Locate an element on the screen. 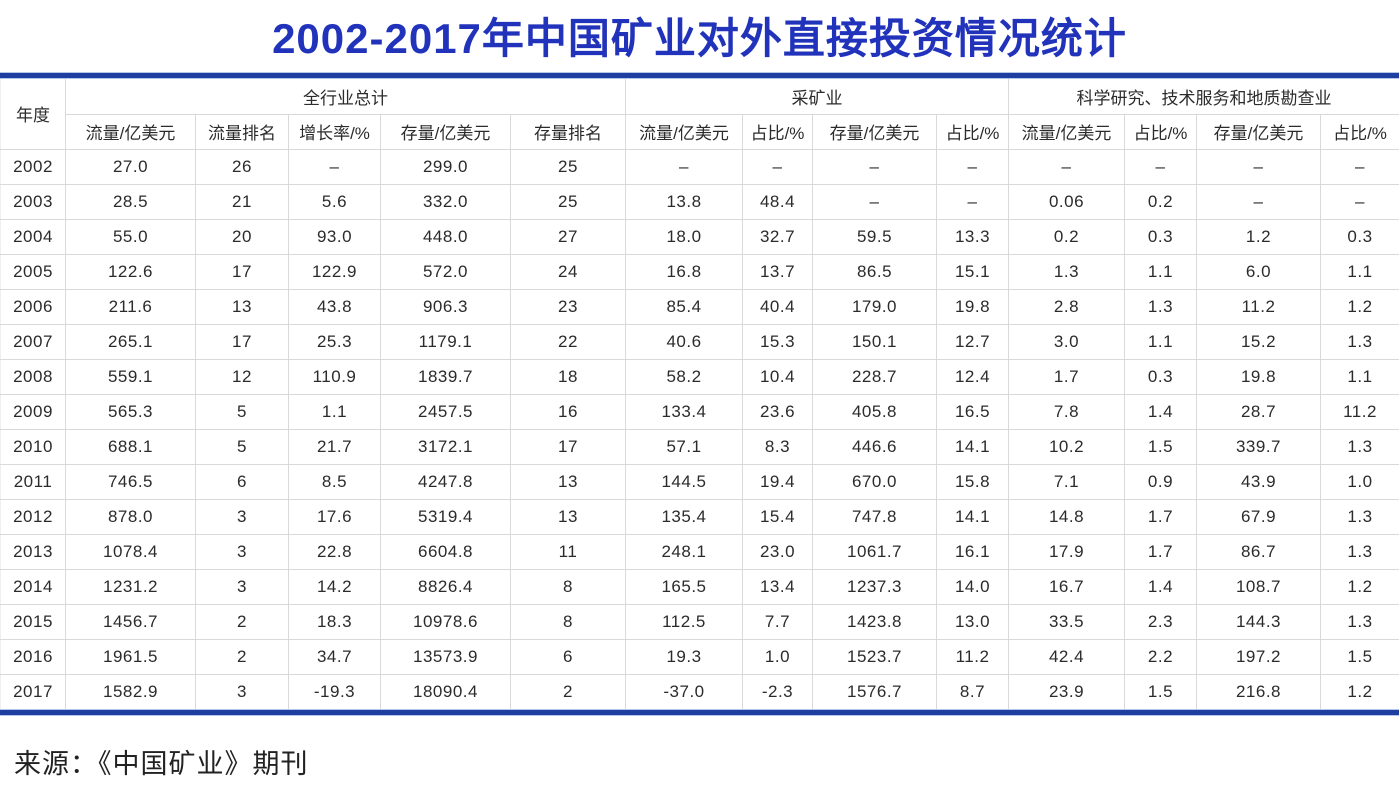  year-cell: 2014 is located at coordinates (33, 586).